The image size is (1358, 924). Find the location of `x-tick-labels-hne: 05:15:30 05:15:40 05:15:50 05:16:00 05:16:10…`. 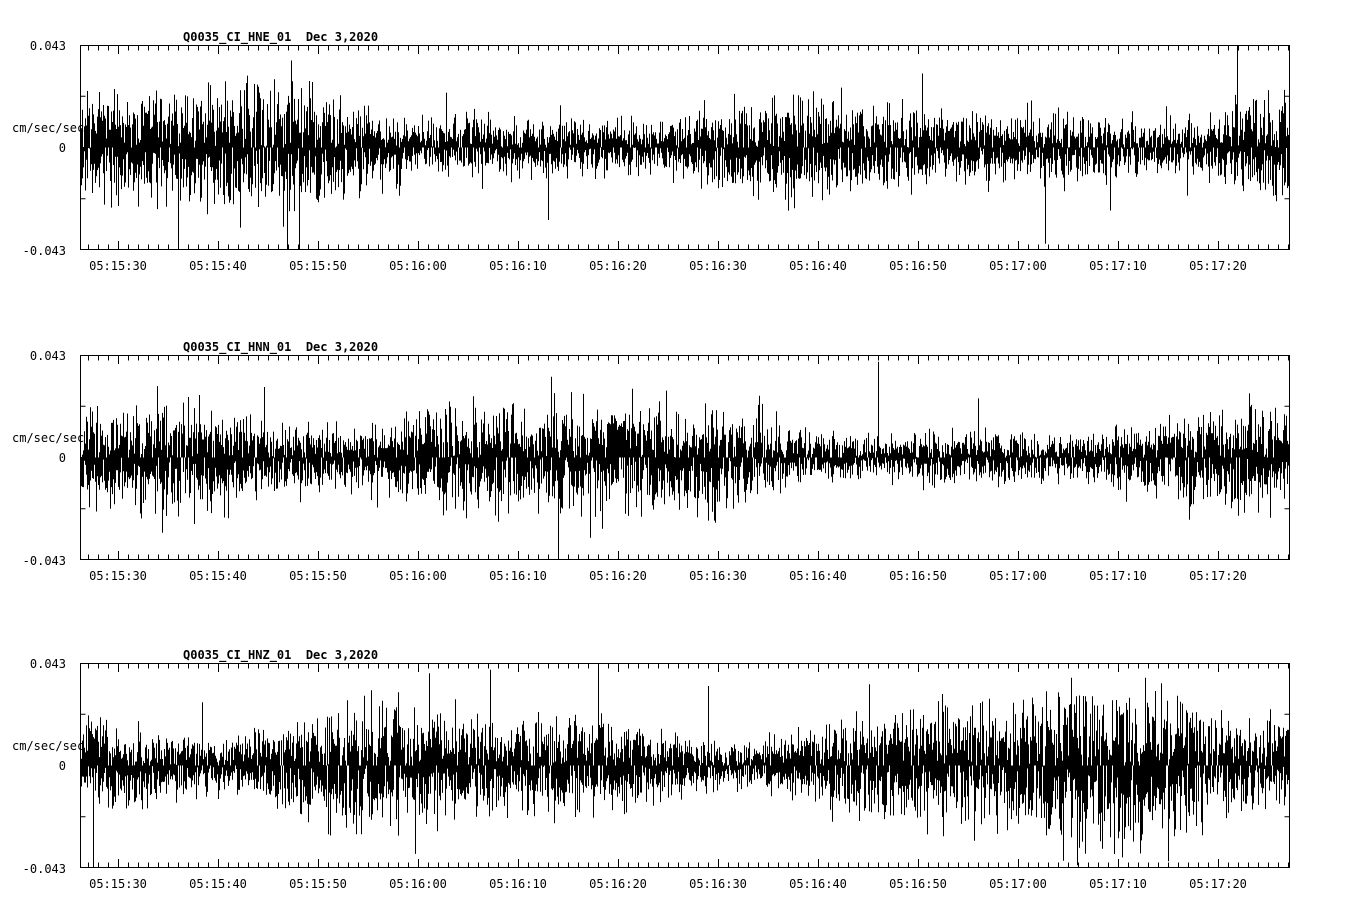

x-tick-labels-hne: 05:15:30 05:15:40 05:15:50 05:16:00 05:16:10… is located at coordinates (685, 267).